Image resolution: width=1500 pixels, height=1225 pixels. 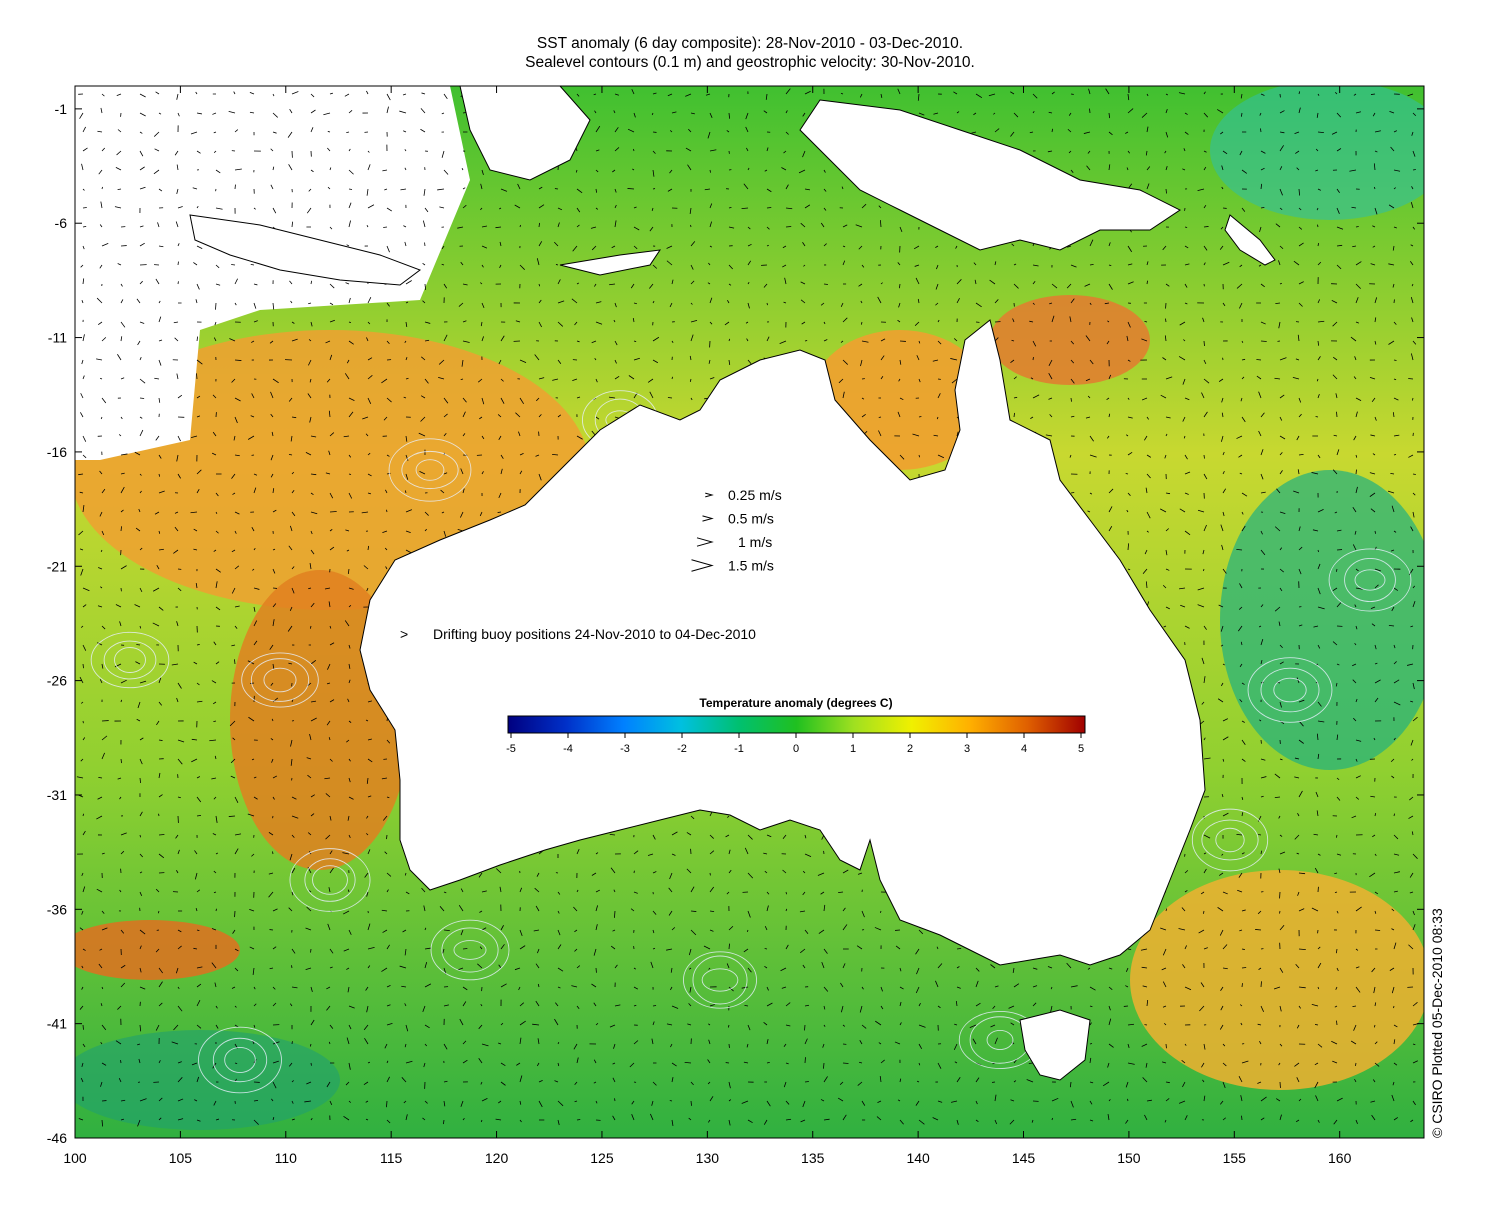 I want to click on colorbar-tick-label: 0, so click(x=796, y=749).